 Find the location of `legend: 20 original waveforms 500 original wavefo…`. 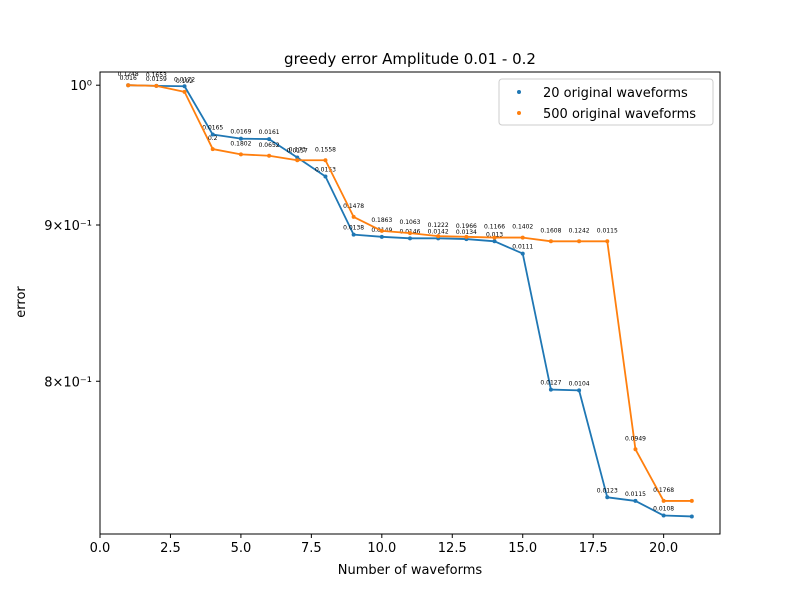

legend: 20 original waveforms 500 original wavefo… is located at coordinates (606, 102).